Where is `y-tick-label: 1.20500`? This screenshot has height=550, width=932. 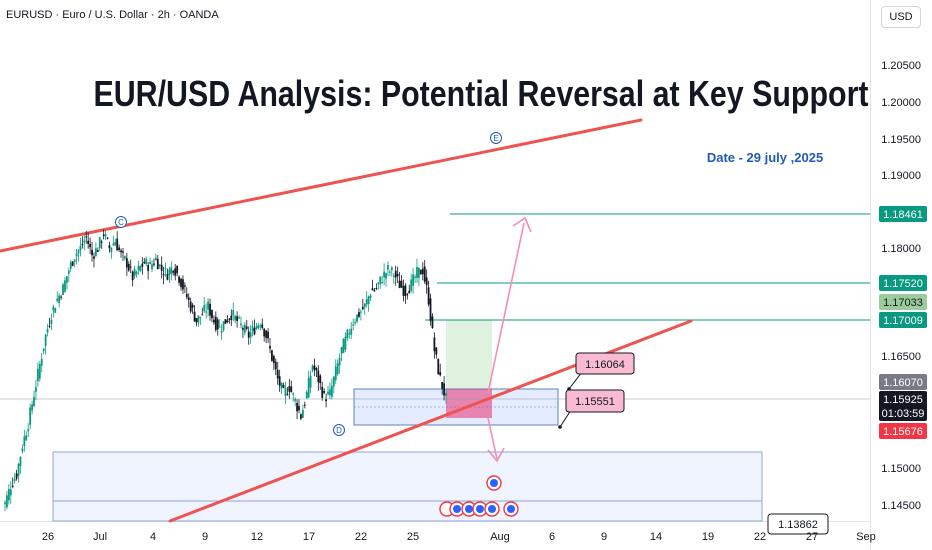 y-tick-label: 1.20500 is located at coordinates (901, 66).